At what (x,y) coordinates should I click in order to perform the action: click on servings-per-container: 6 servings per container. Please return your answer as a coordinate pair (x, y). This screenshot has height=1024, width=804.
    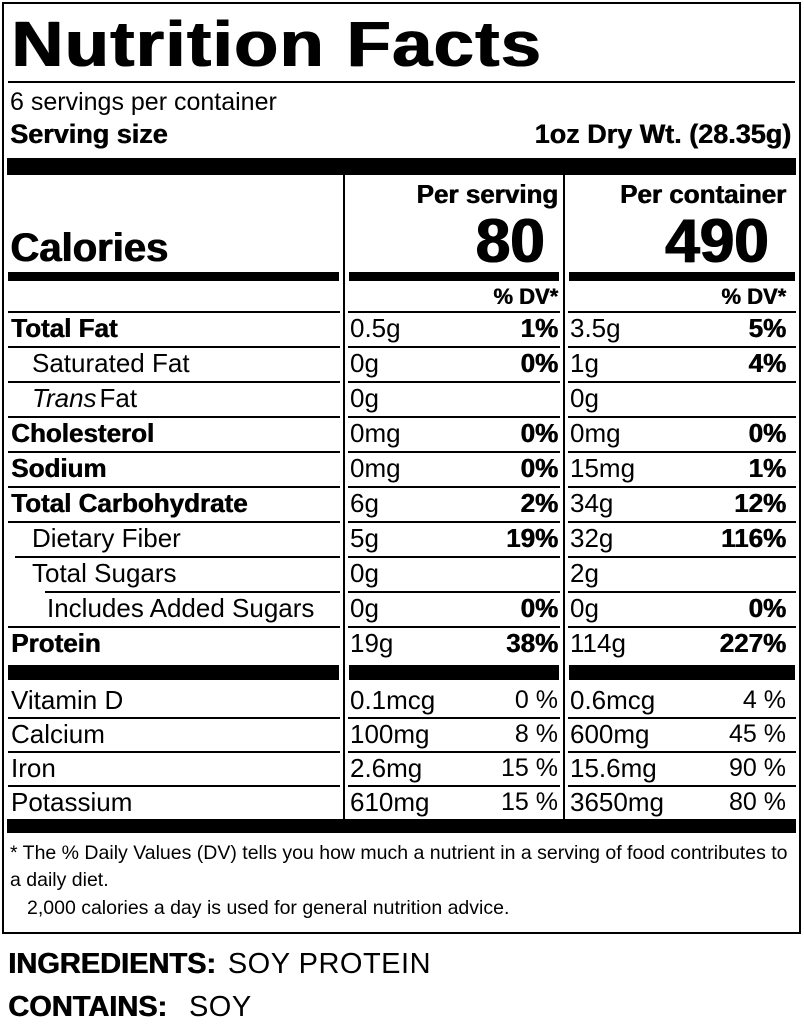
    Looking at the image, I should click on (143, 102).